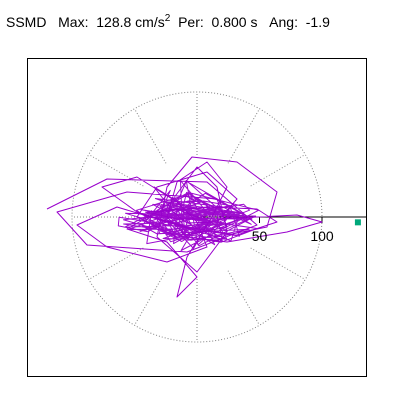  What do you see at coordinates (73, 22) in the screenshot?
I see `max-label: Max:` at bounding box center [73, 22].